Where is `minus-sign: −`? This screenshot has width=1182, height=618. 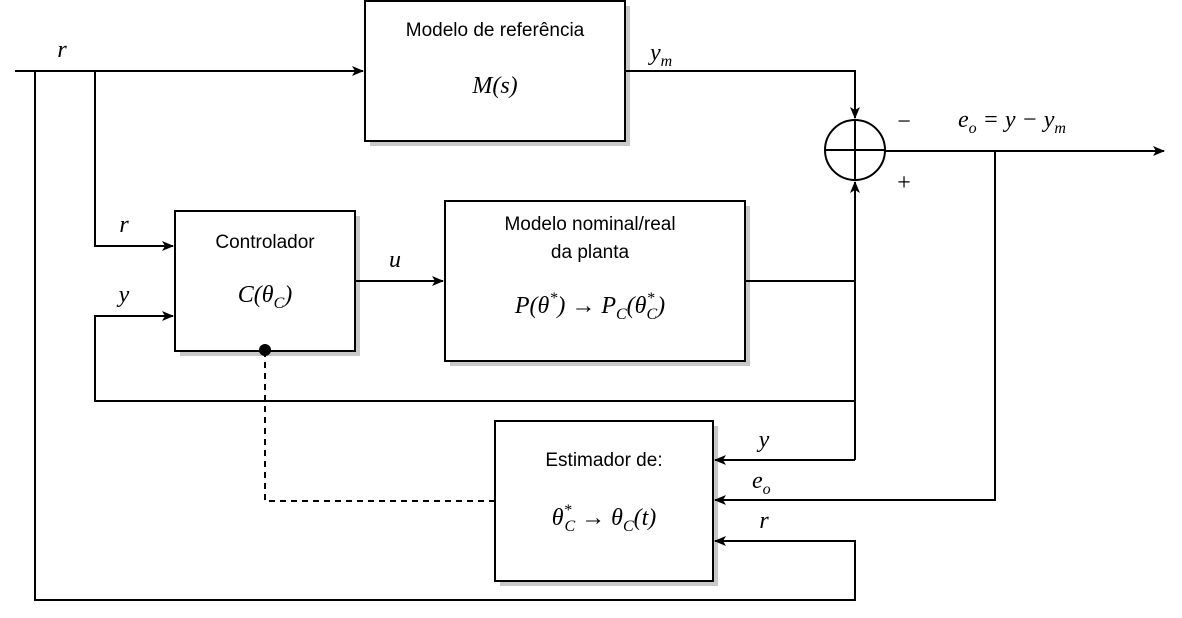 minus-sign: − is located at coordinates (904, 122).